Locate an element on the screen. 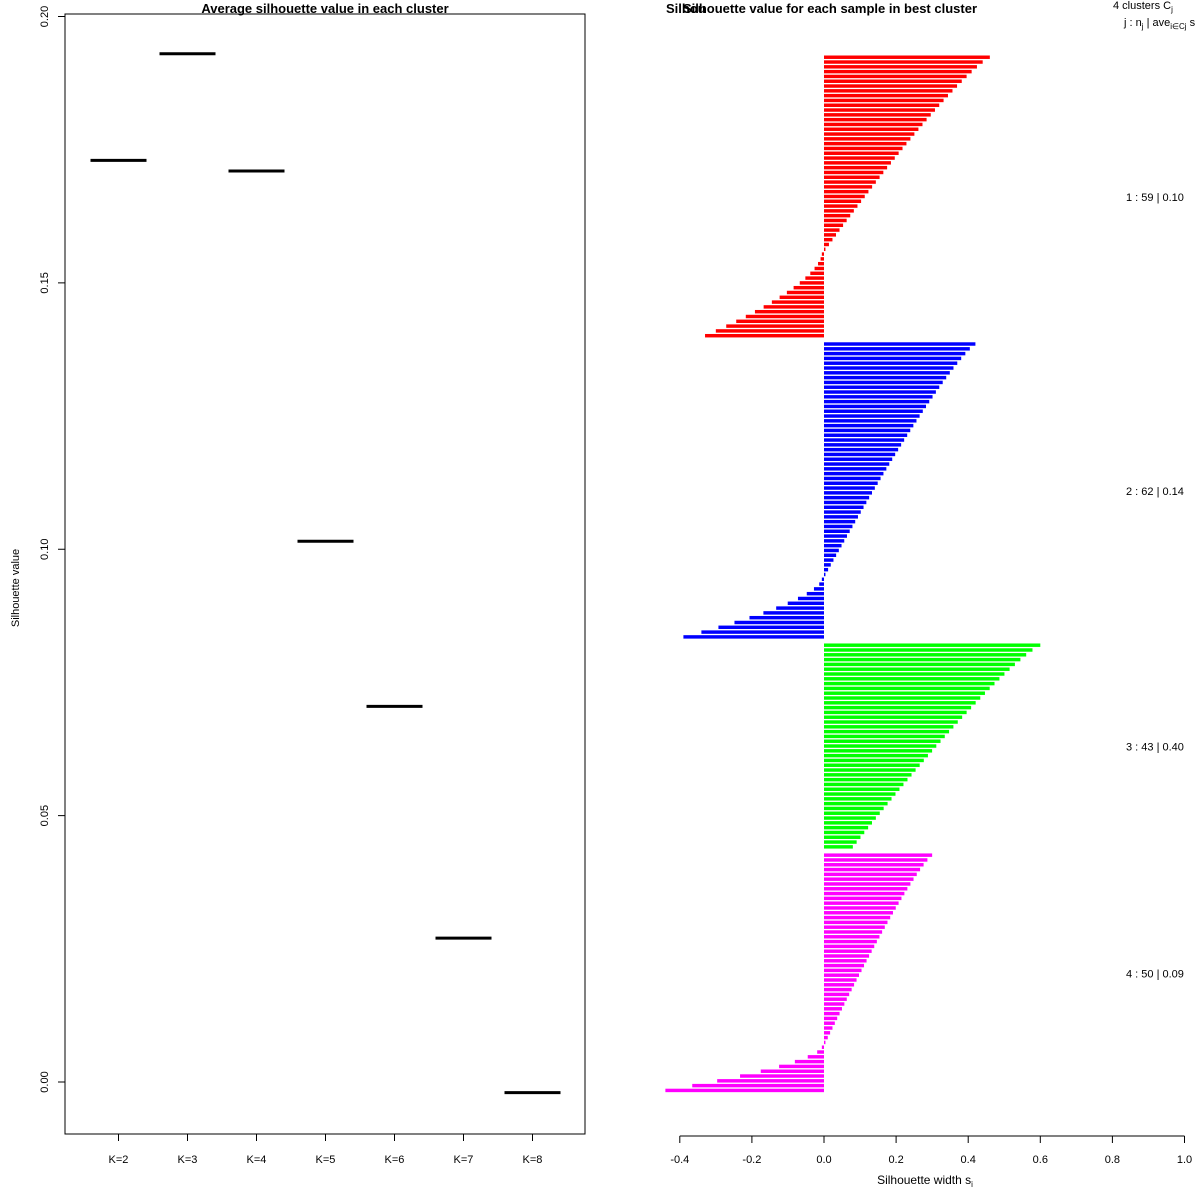 Image resolution: width=1200 pixels, height=1200 pixels. header-line-2-mid: | ave is located at coordinates (1157, 23).